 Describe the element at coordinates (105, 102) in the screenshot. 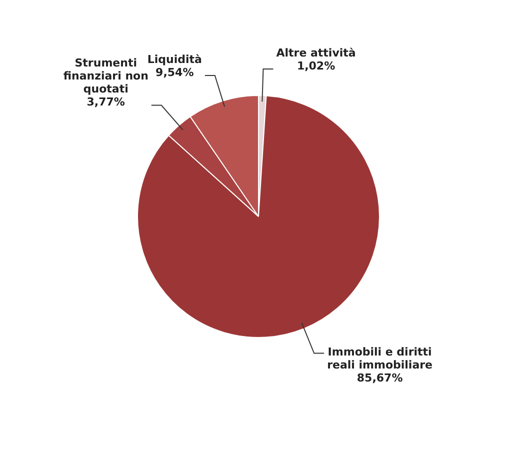

I see `data-label: 3,77%` at that location.